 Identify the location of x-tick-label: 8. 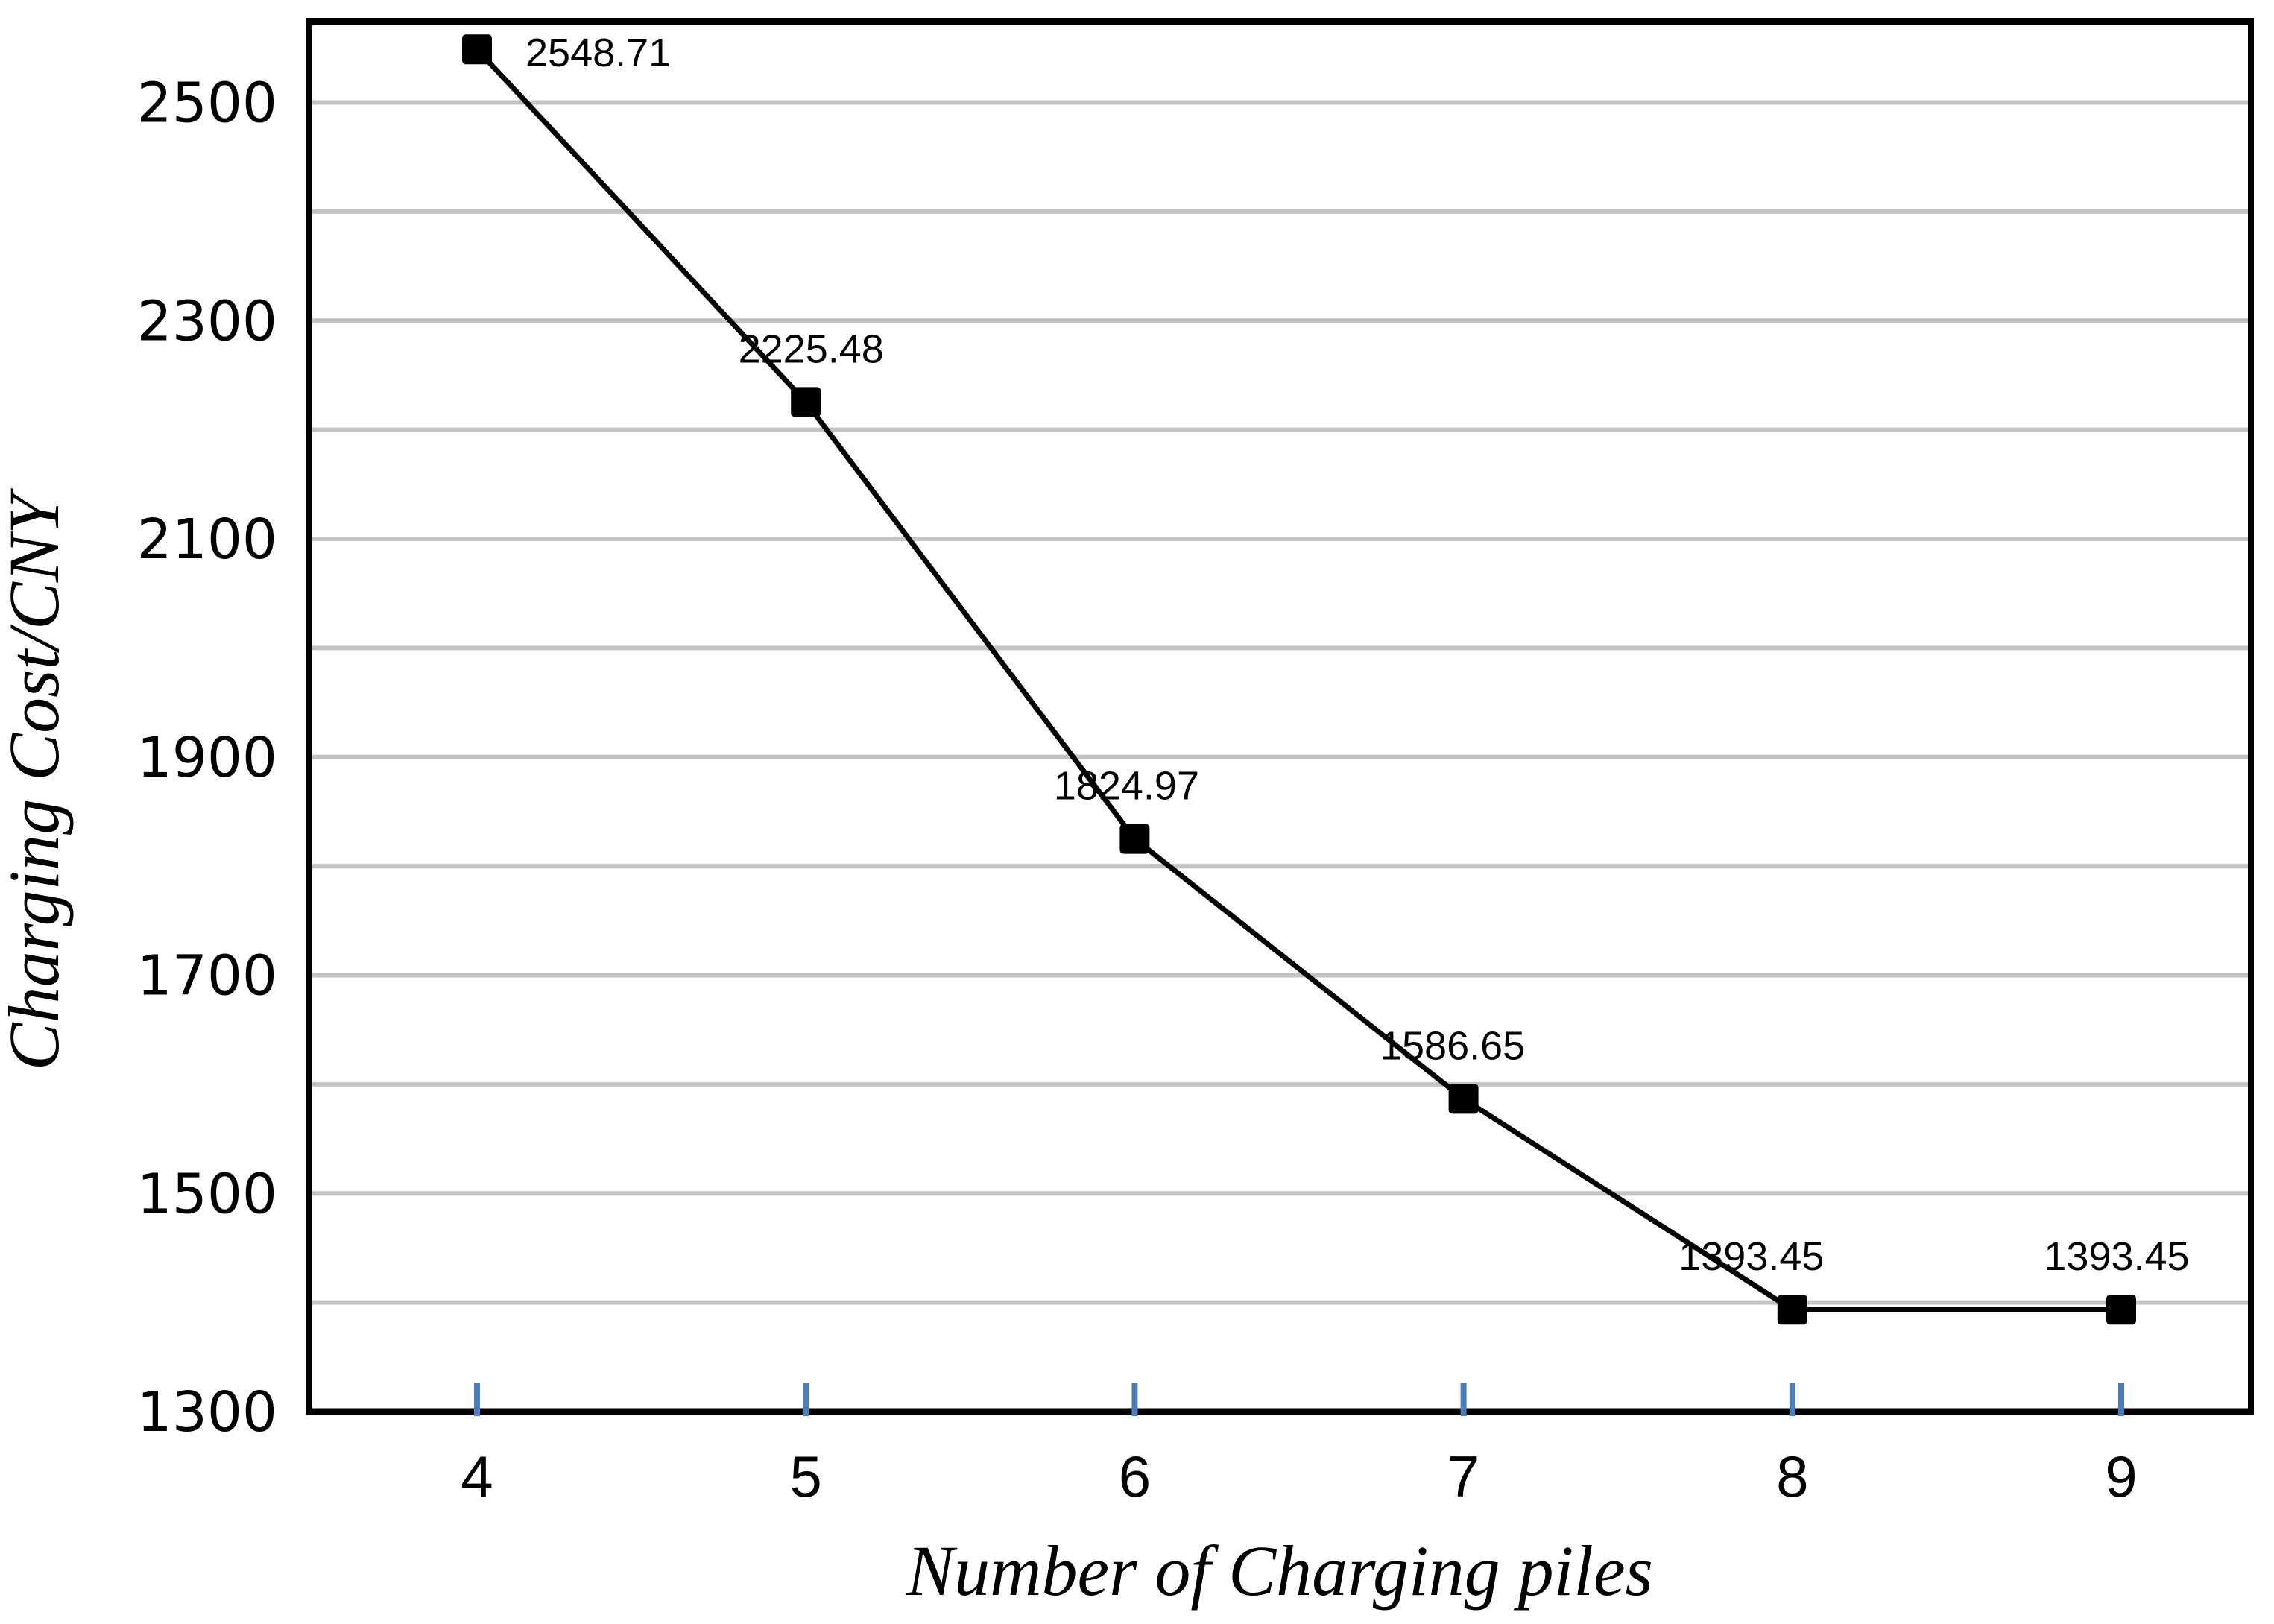
(1792, 1476).